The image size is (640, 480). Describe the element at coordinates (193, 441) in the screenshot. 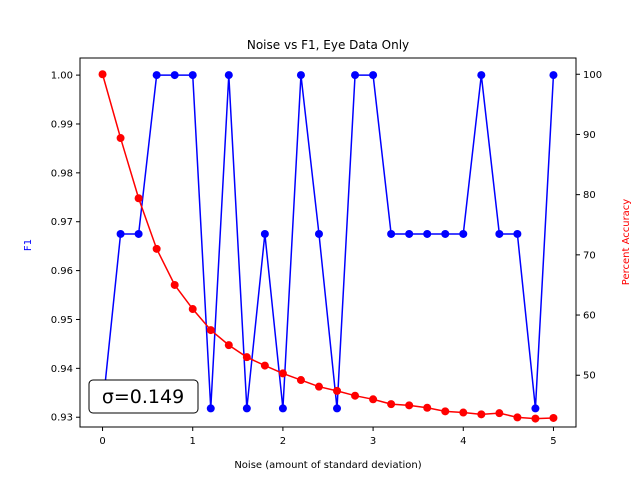

I see `x-tick-label: 1` at that location.